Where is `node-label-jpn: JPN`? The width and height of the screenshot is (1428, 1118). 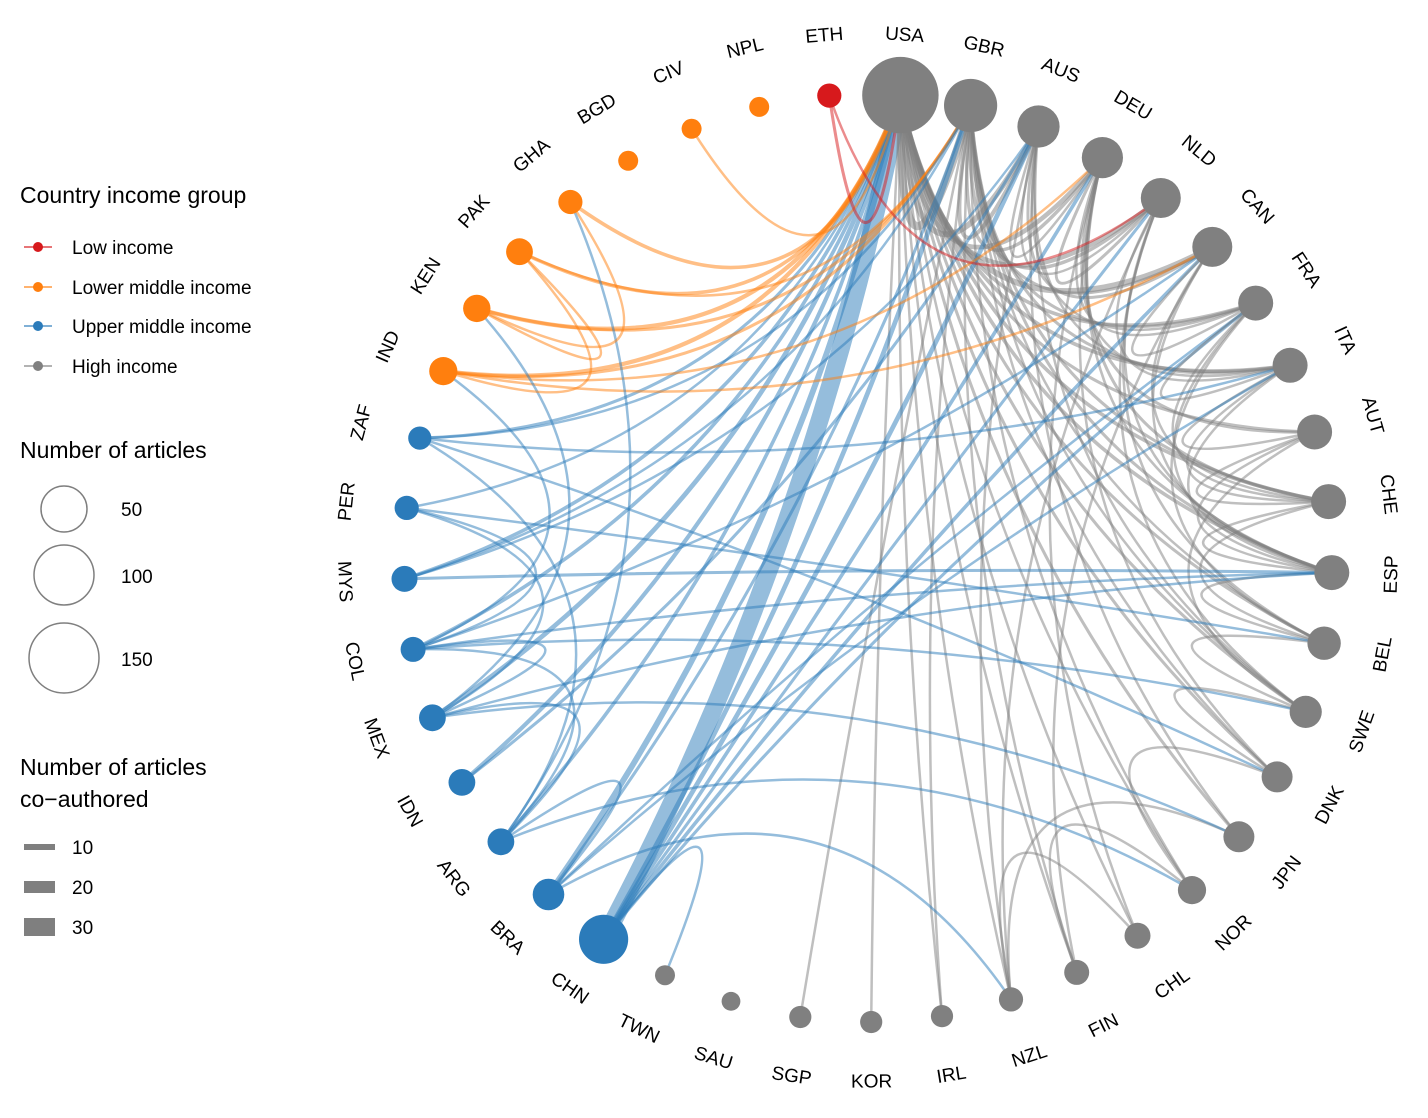
node-label-jpn: JPN is located at coordinates (1287, 872).